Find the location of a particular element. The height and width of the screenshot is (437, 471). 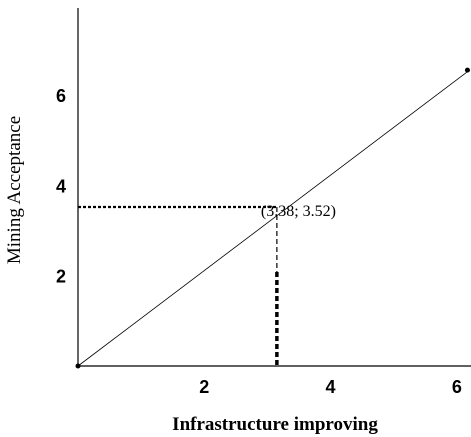

y-tick-label: 4 is located at coordinates (61, 186).